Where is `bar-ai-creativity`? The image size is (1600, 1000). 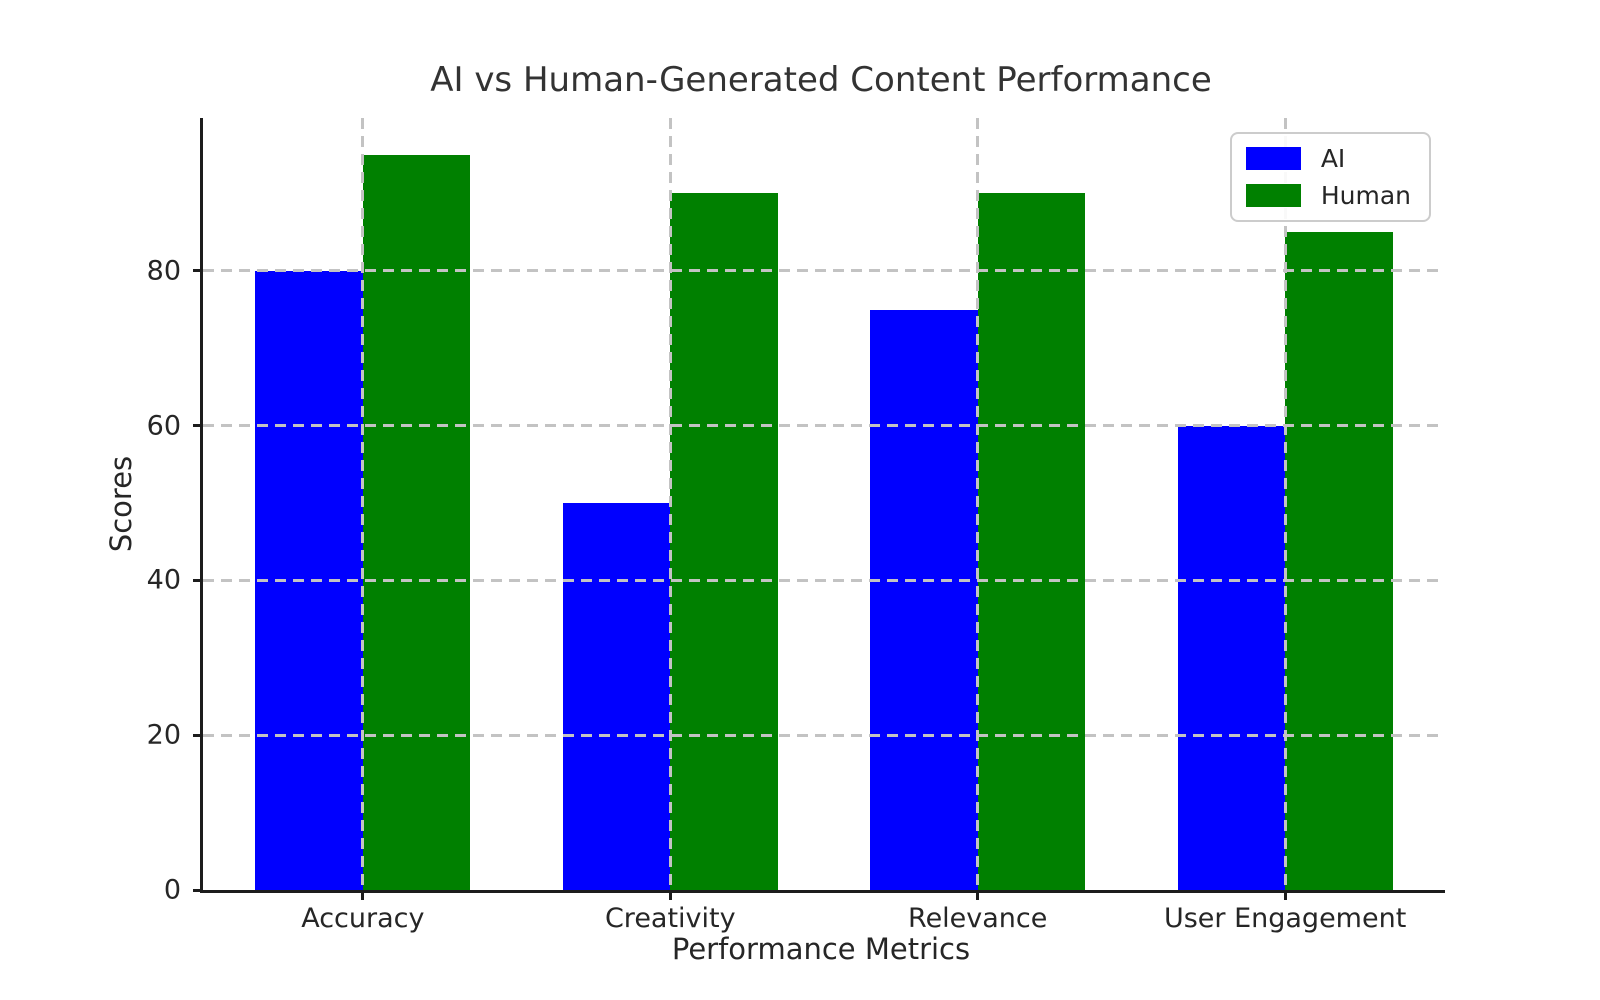 bar-ai-creativity is located at coordinates (616, 696).